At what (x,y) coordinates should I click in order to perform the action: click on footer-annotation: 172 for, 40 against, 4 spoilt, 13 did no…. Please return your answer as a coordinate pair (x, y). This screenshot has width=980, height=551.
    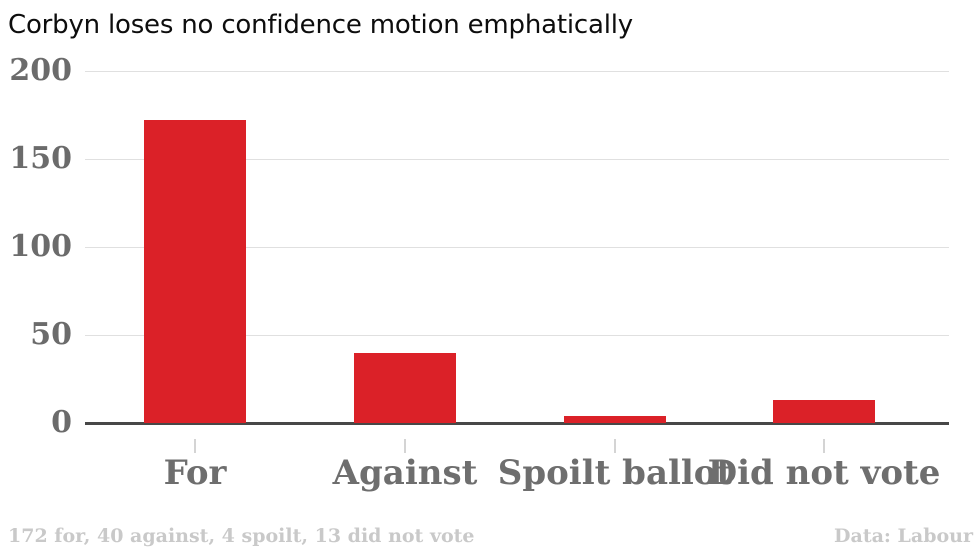
    Looking at the image, I should click on (241, 536).